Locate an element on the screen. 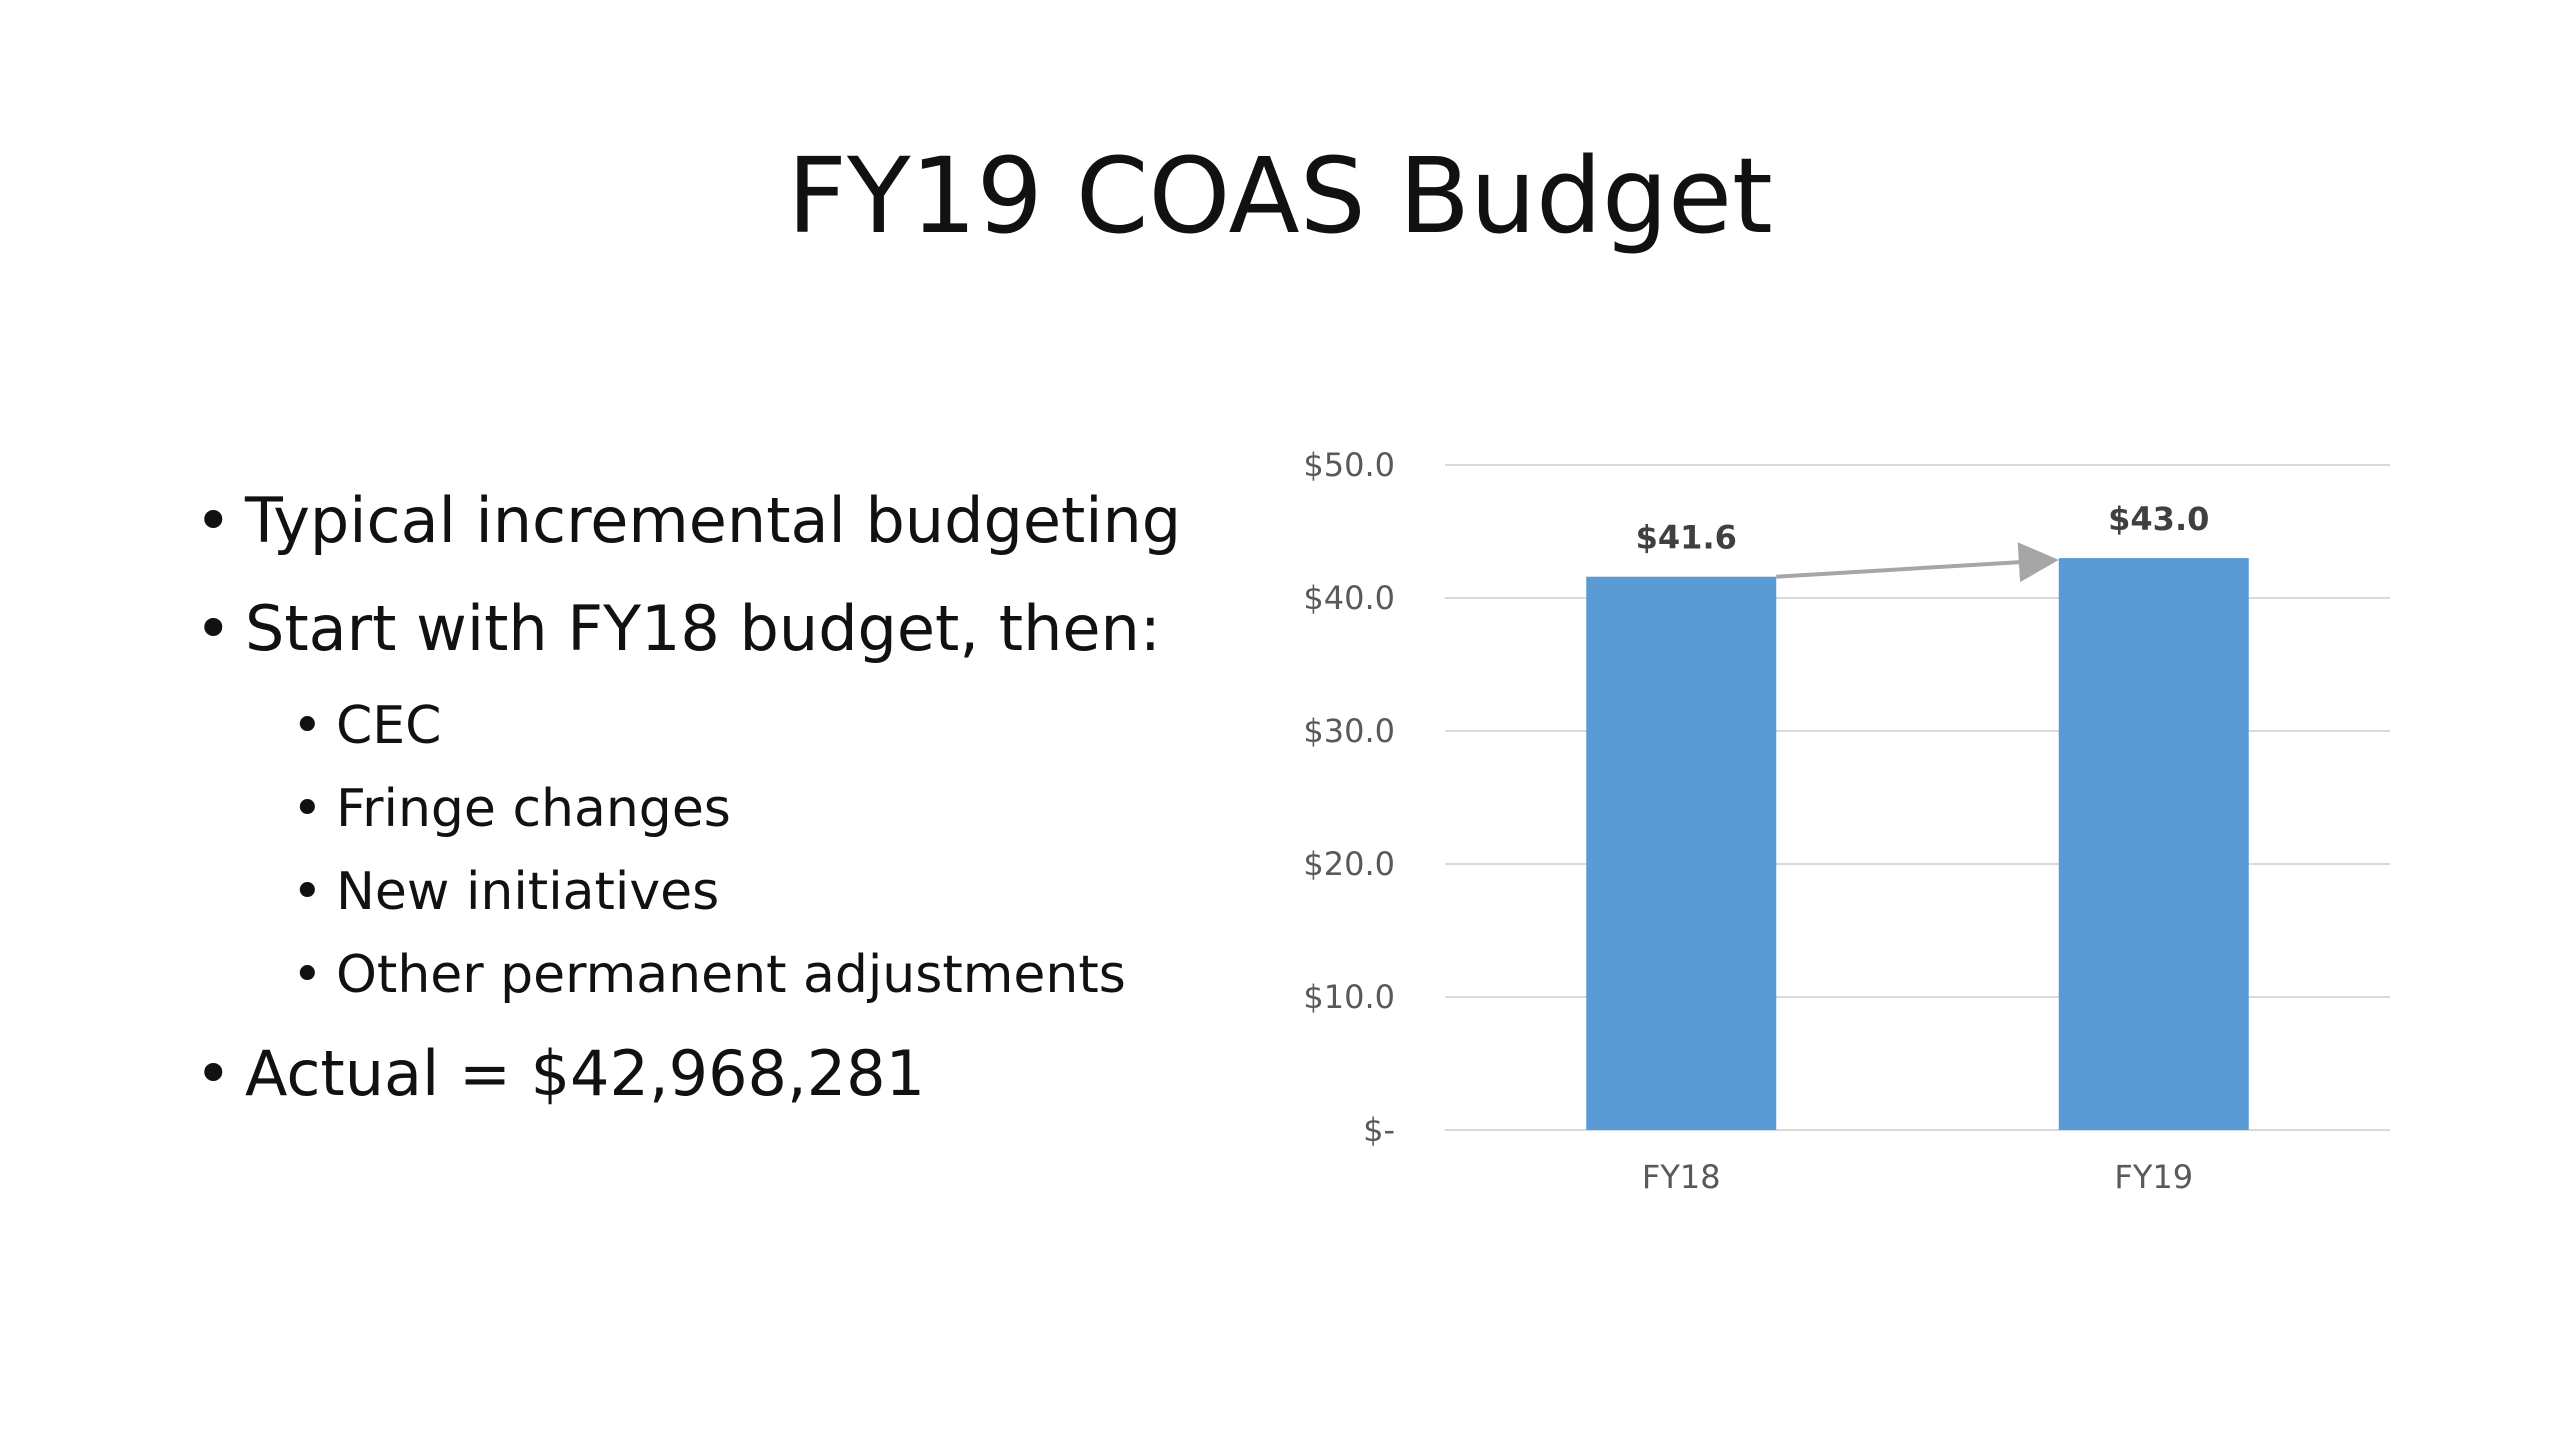  bullet-item: Start with FY18 budget, then: is located at coordinates (720, 629).